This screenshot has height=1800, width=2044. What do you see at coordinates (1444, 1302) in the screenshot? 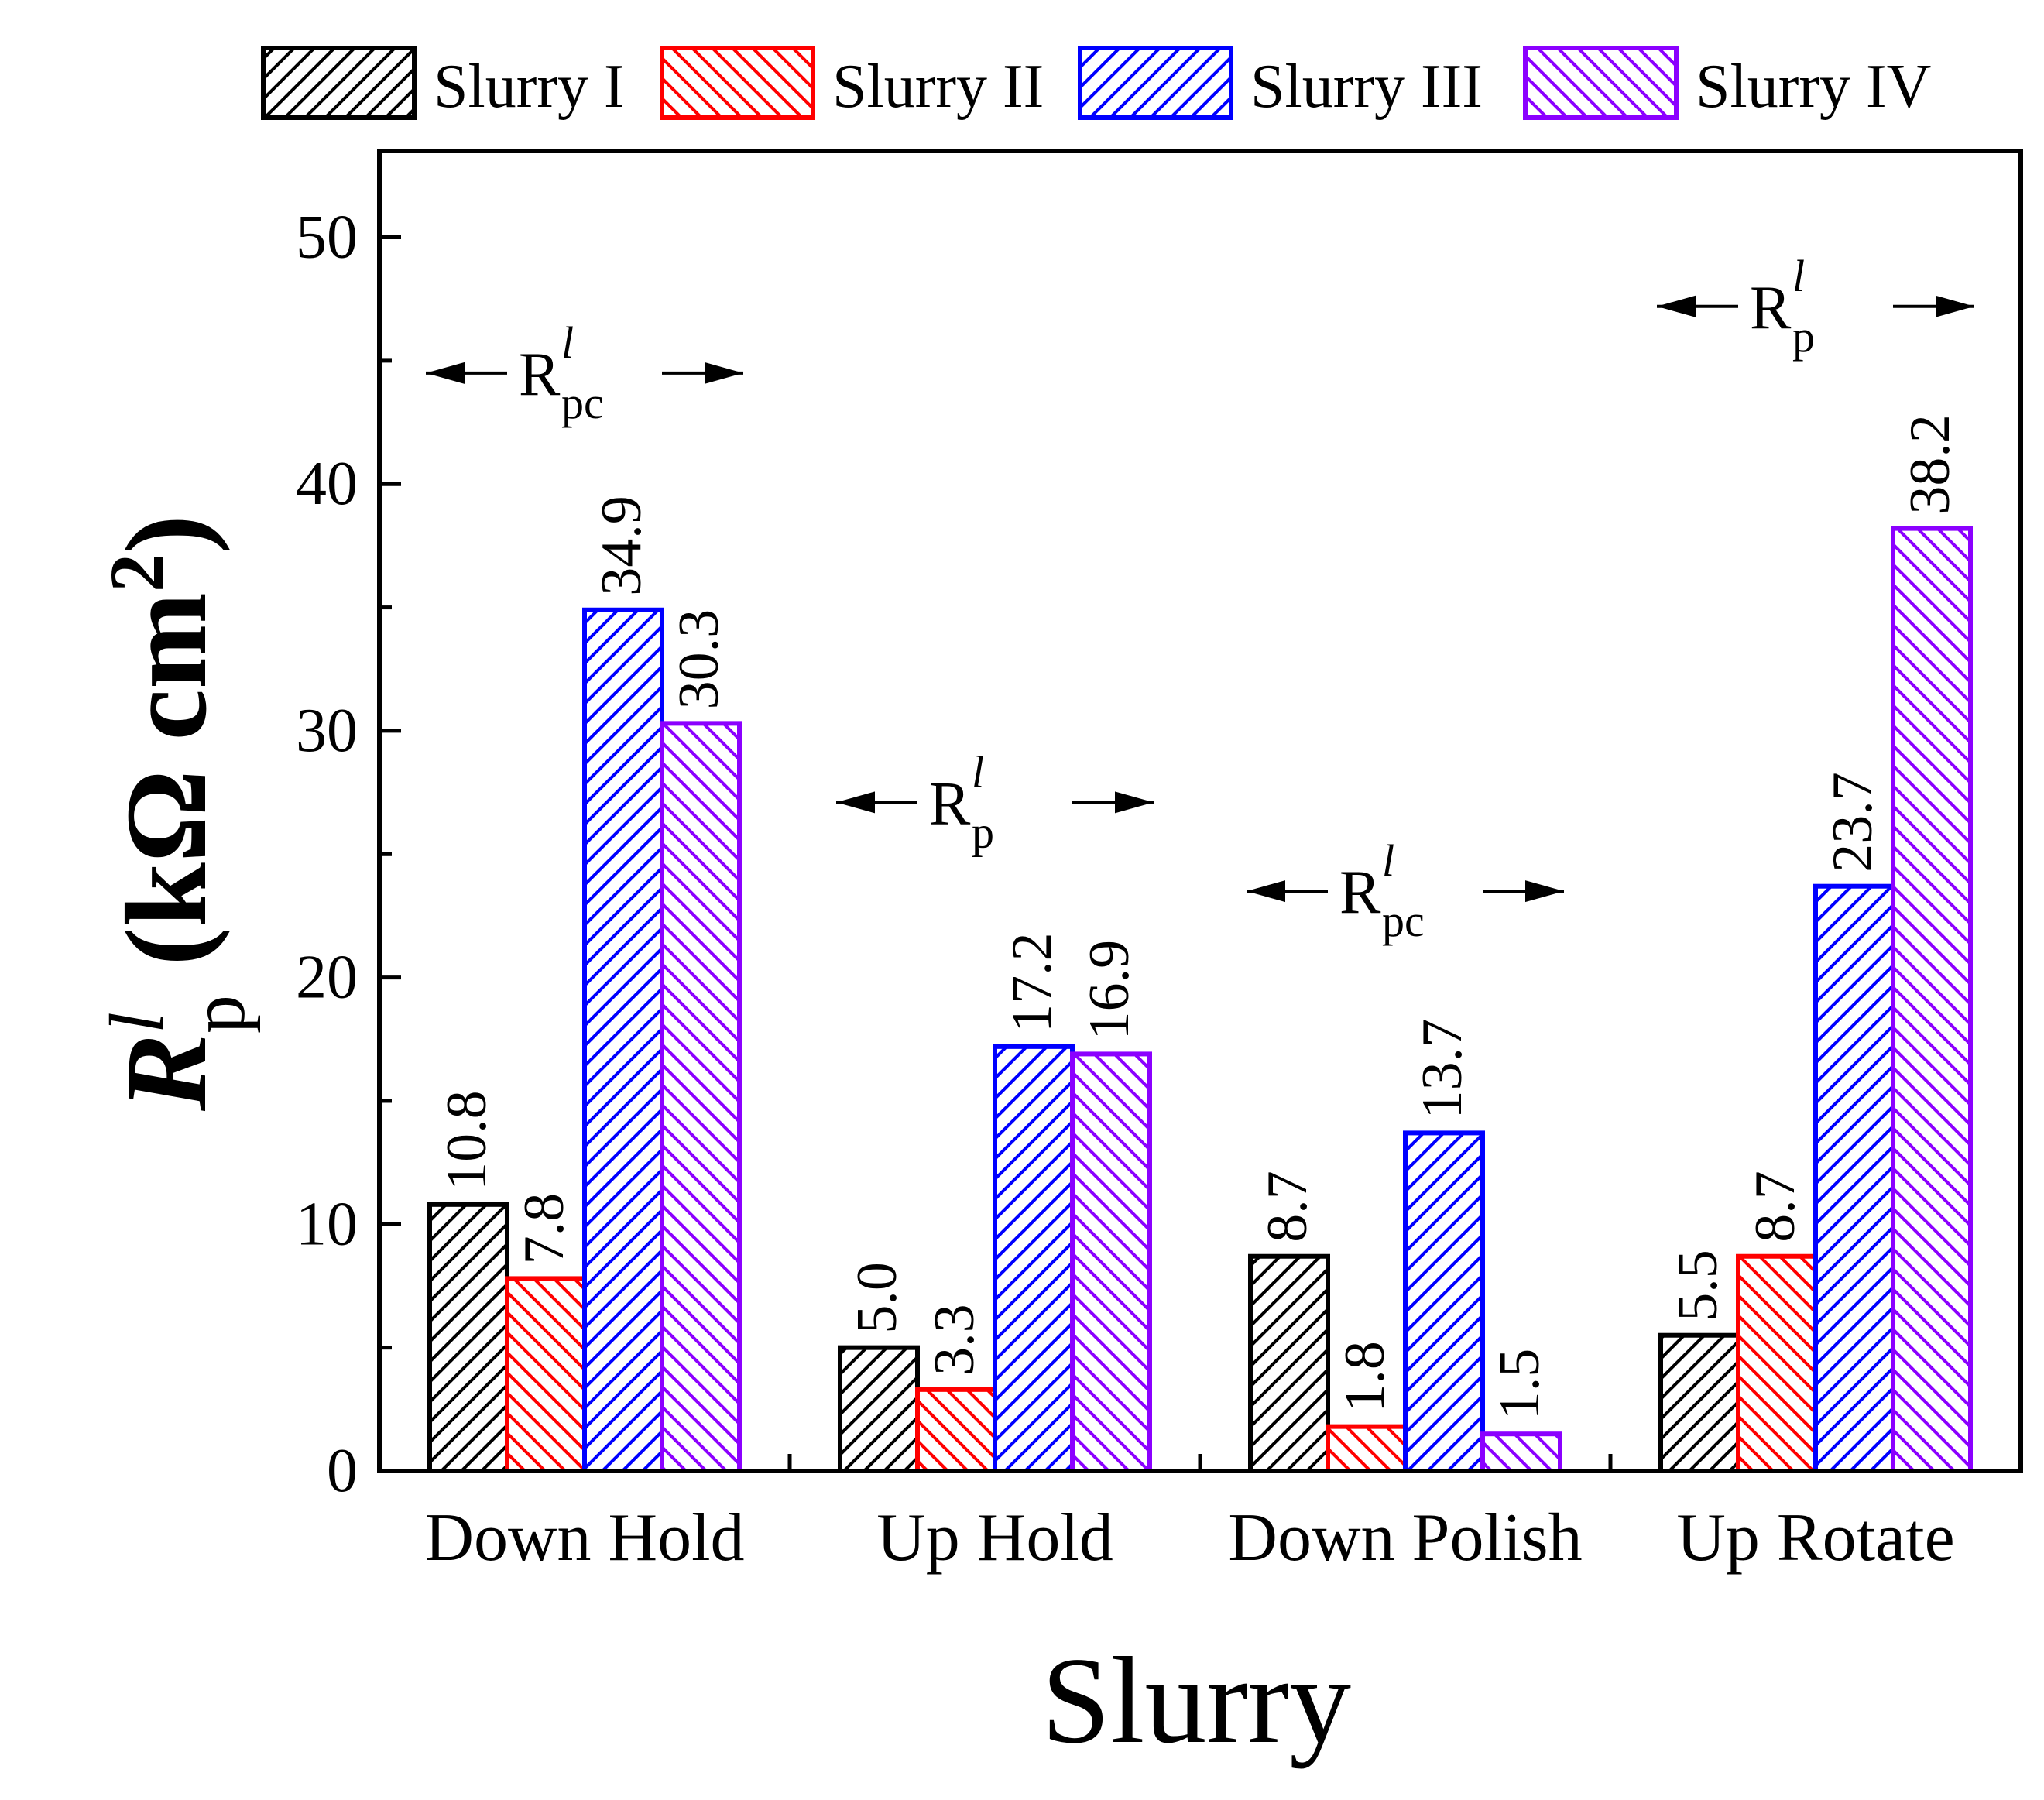
I see `bar-slurry-iii-down-polish` at bounding box center [1444, 1302].